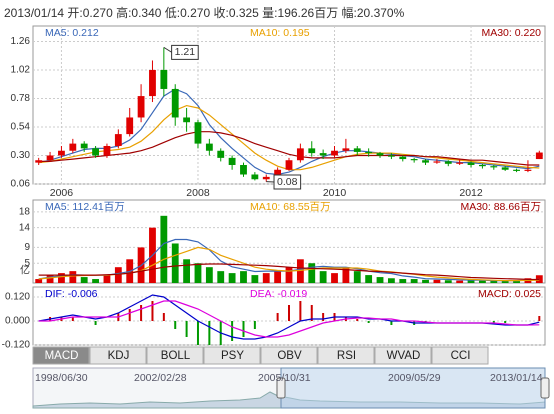 This screenshot has height=414, width=554. Describe the element at coordinates (21, 98) in the screenshot. I see `y-tick-label: 0.78` at that location.